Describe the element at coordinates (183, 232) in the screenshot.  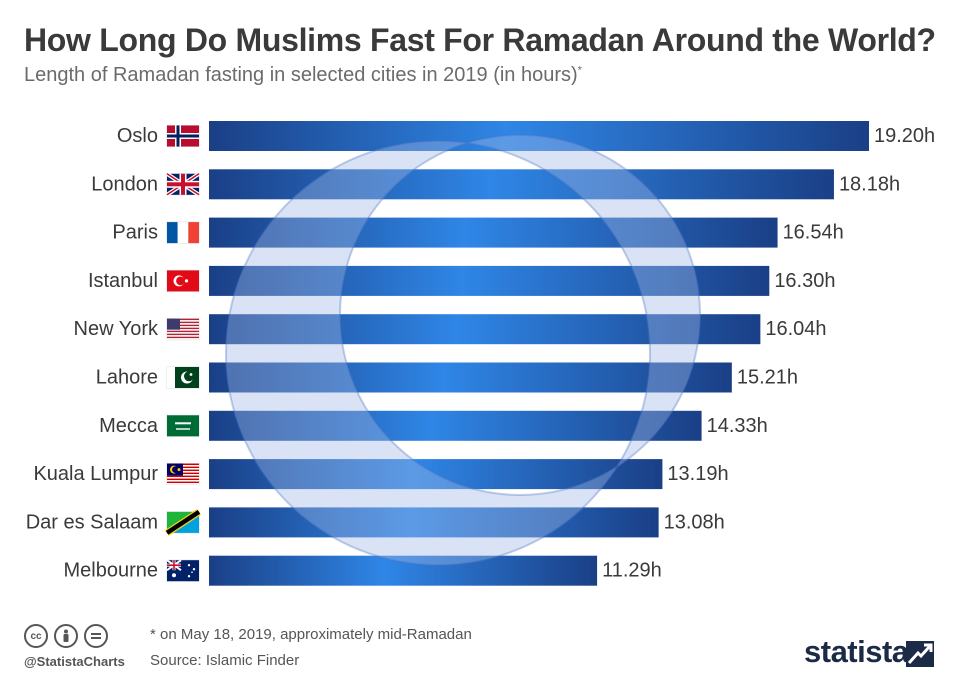
I see `france-flag-icon` at that location.